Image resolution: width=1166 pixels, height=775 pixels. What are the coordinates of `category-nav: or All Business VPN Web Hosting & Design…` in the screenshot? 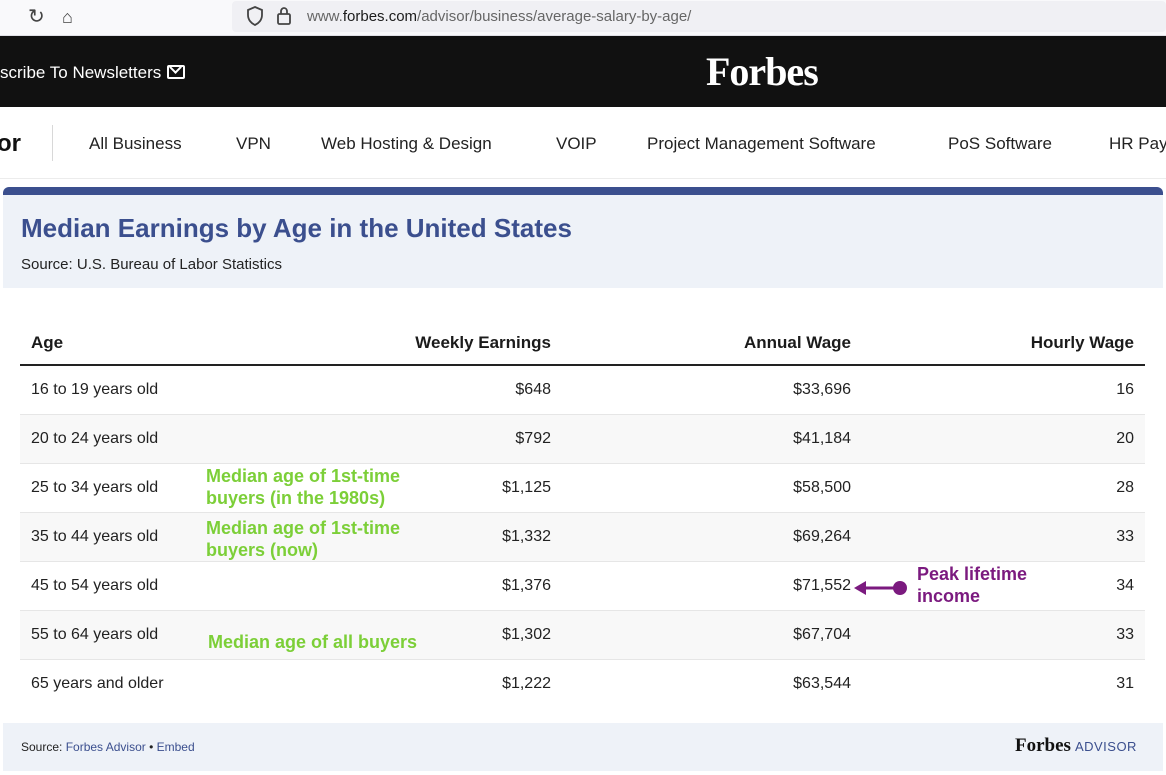 It's located at (583, 143).